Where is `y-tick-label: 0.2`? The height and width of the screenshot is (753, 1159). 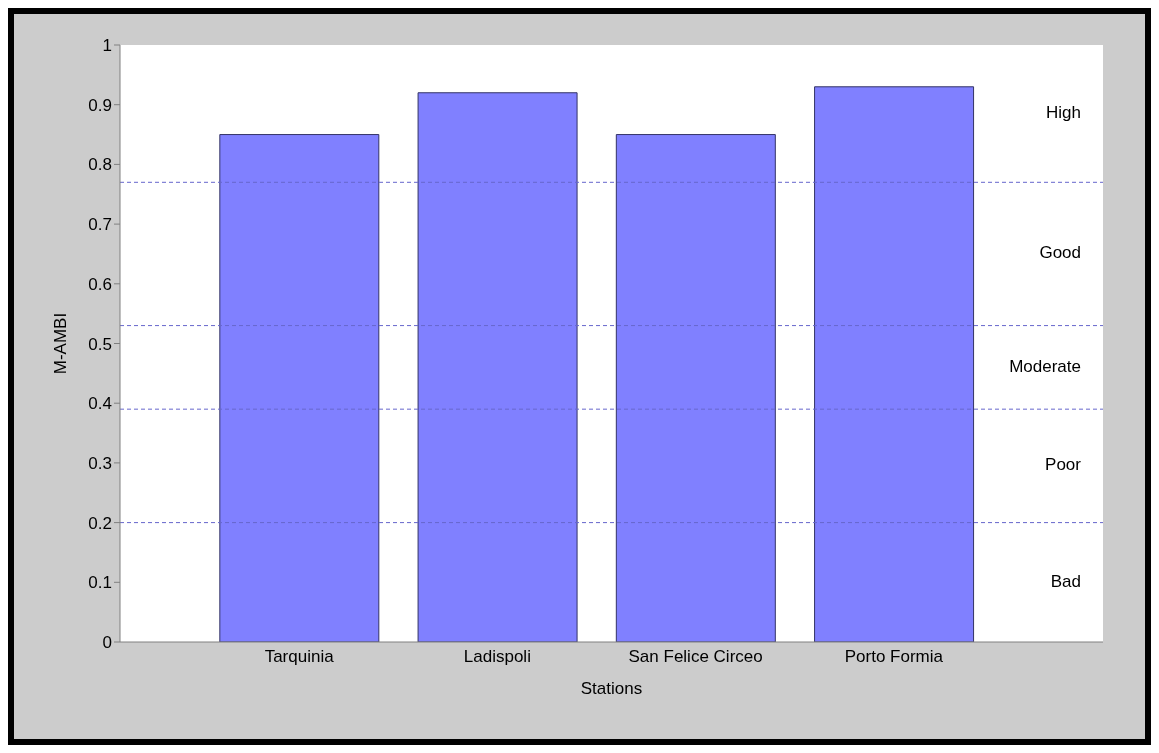 y-tick-label: 0.2 is located at coordinates (100, 523).